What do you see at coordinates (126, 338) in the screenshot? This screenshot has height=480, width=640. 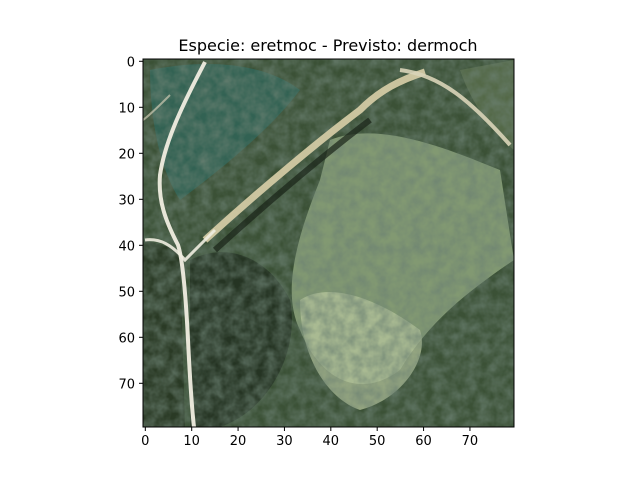 I see `y-tick-label: 60` at bounding box center [126, 338].